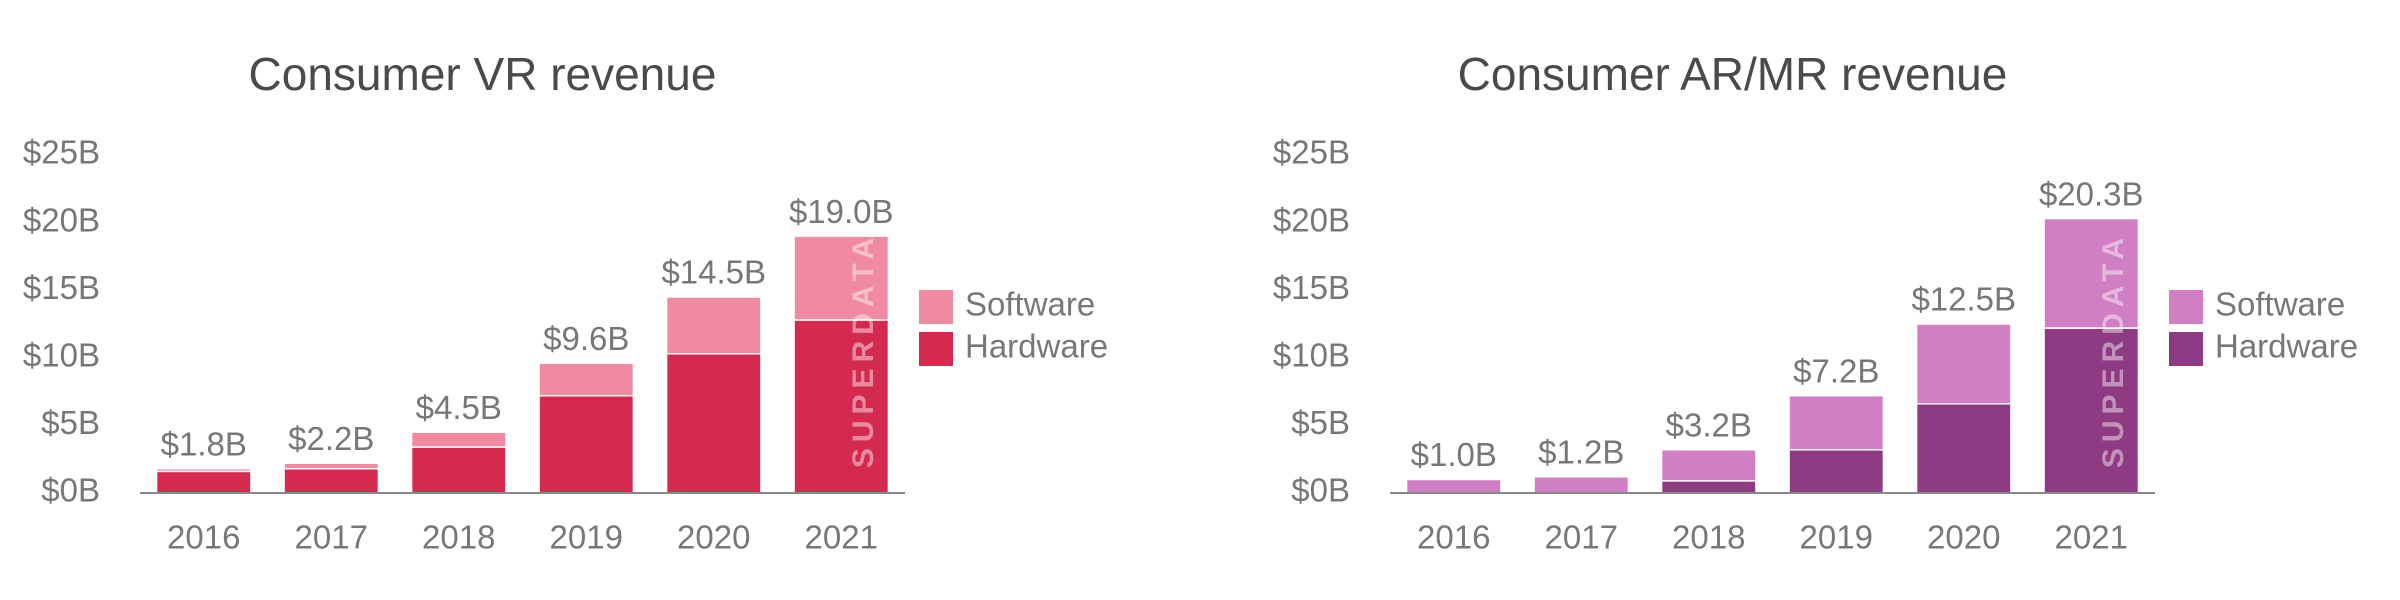 This screenshot has width=2400, height=600. I want to click on total-label: $2.2B, so click(331, 438).